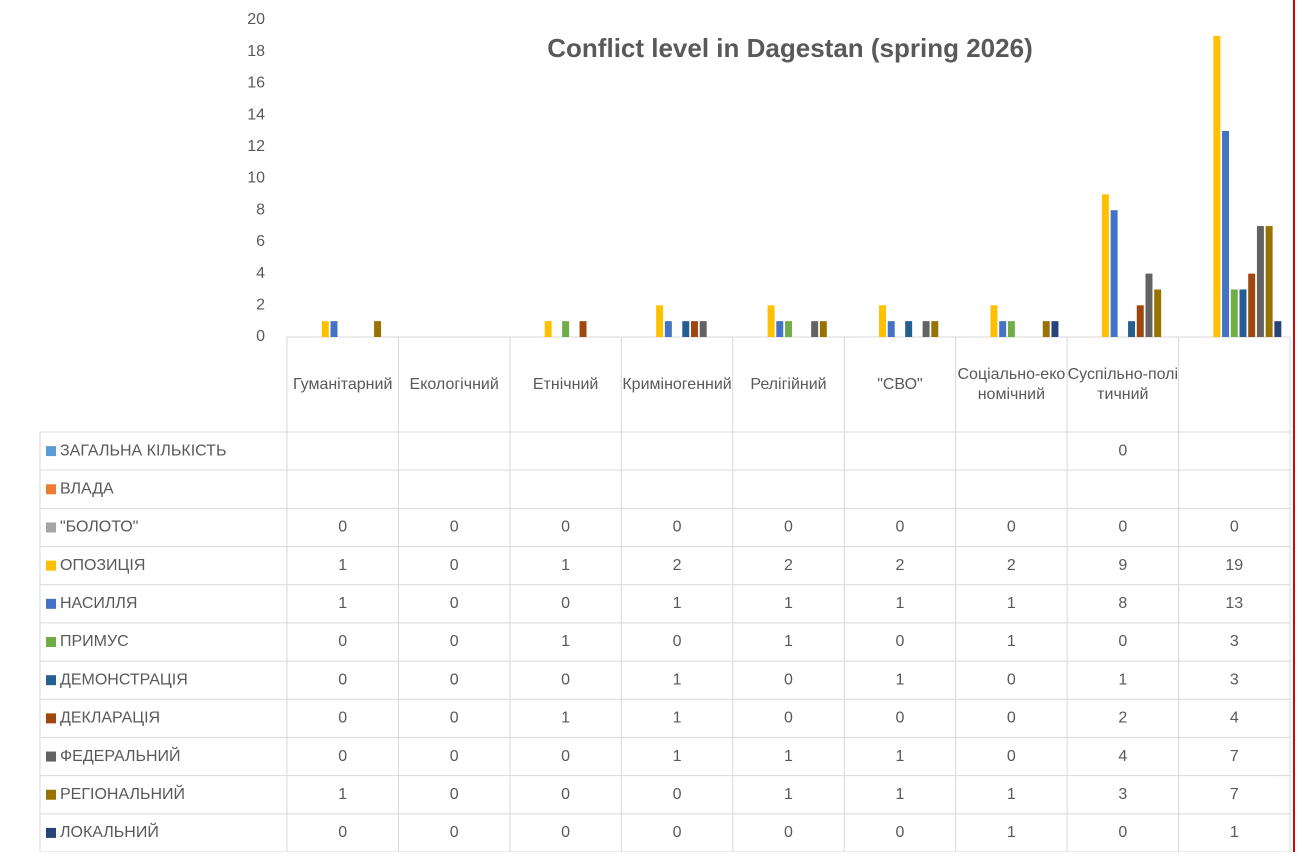 The width and height of the screenshot is (1300, 857). What do you see at coordinates (260, 209) in the screenshot?
I see `y-tick-label: 8` at bounding box center [260, 209].